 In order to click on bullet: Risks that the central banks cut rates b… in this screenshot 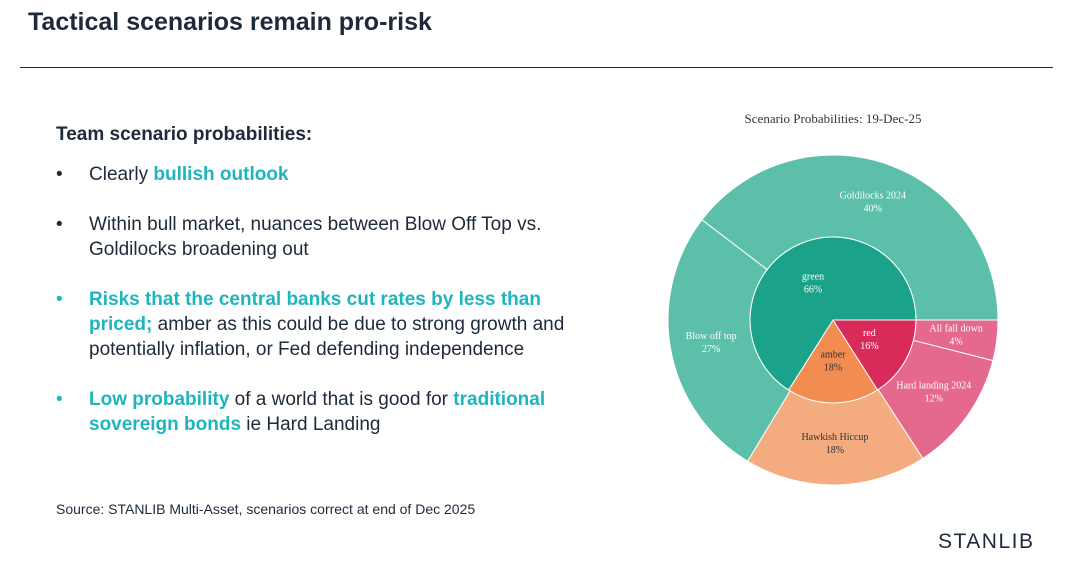, I will do `click(326, 324)`.